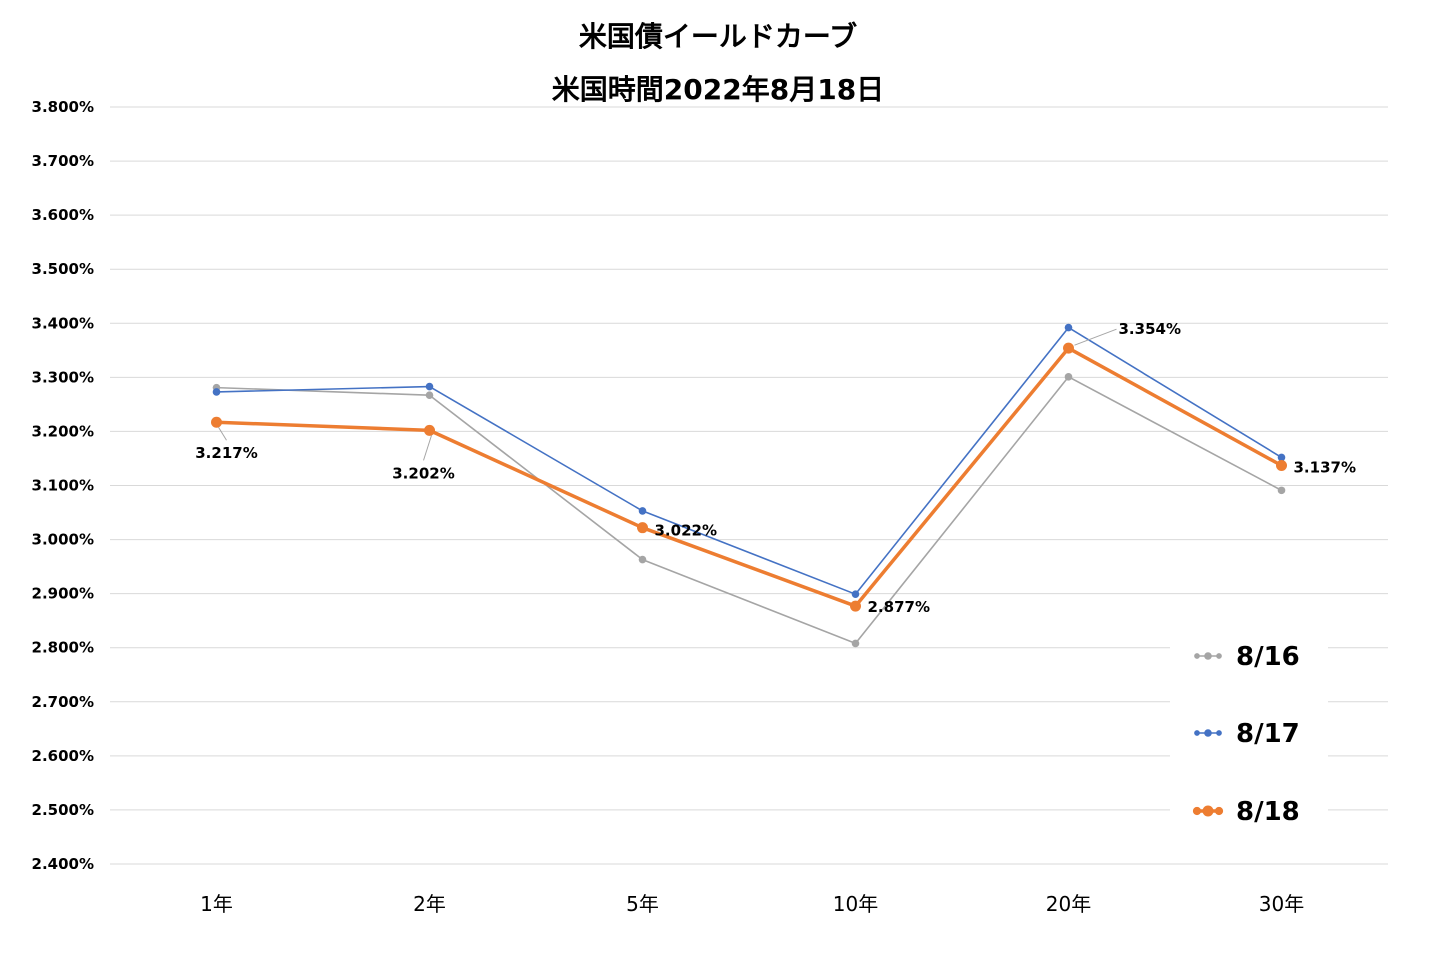 This screenshot has width=1437, height=969. I want to click on chart-subtitle: 米国時間2022年8月18日, so click(718, 89).